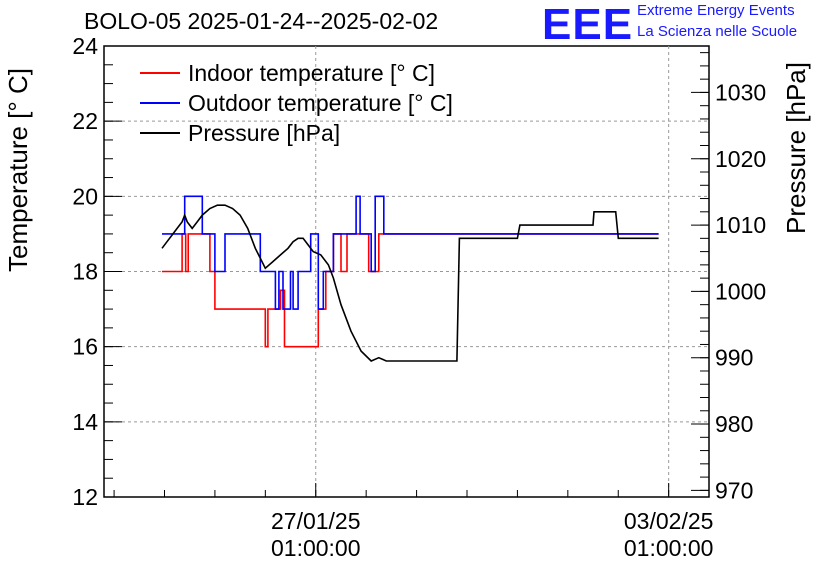  Describe the element at coordinates (716, 10) in the screenshot. I see `logo-subtitle-line1: Extreme Energy Events` at that location.